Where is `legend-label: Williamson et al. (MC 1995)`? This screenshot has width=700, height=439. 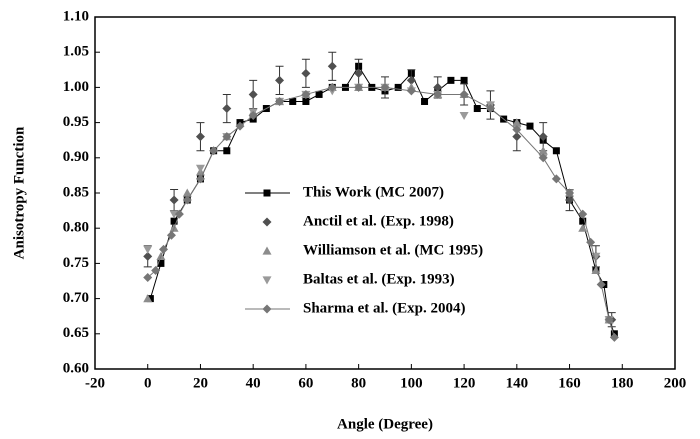
legend-label: Williamson et al. (MC 1995) is located at coordinates (393, 250).